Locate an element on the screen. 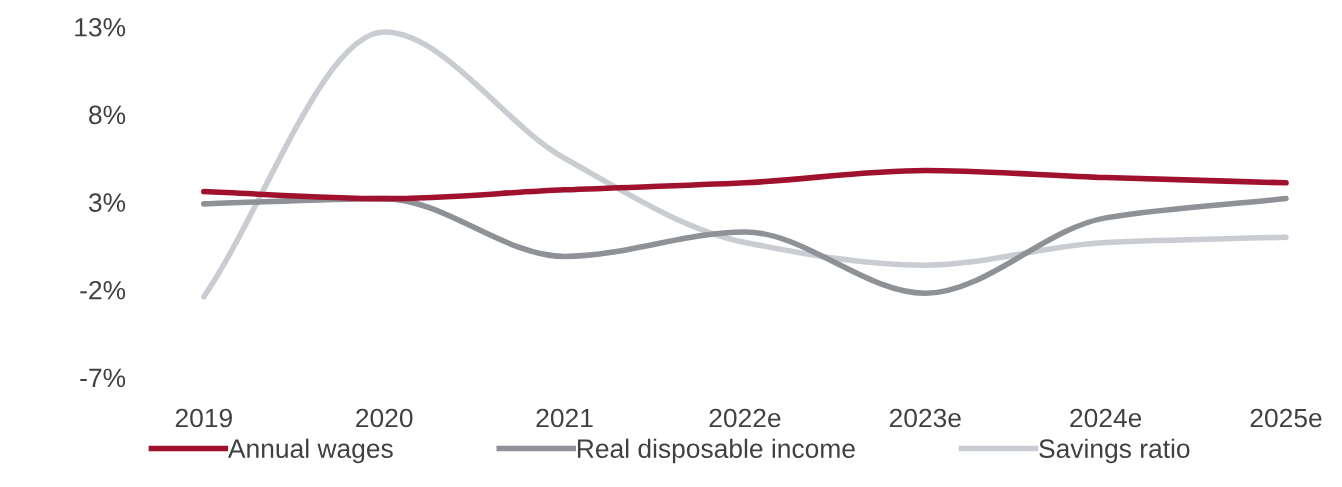 The height and width of the screenshot is (487, 1342). y-tick-label: -7% is located at coordinates (103, 378).